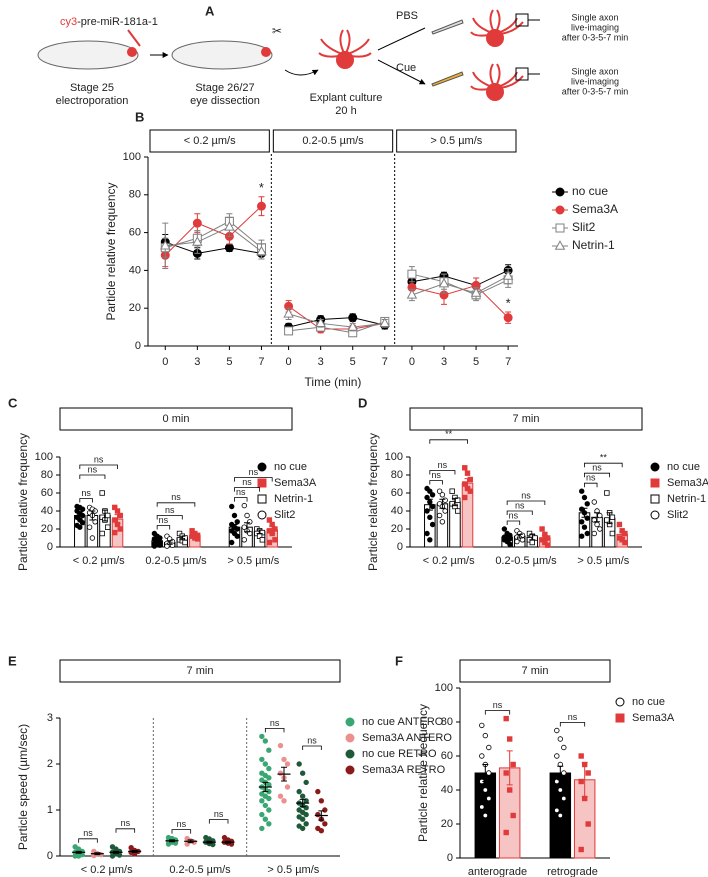 Image resolution: width=708 pixels, height=877 pixels. I want to click on facet-header-box, so click(209, 141).